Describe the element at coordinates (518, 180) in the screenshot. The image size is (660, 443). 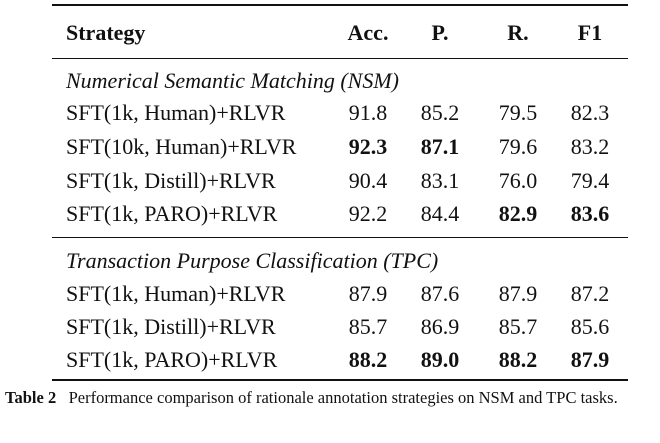
I see `value-cell: 76.0` at that location.